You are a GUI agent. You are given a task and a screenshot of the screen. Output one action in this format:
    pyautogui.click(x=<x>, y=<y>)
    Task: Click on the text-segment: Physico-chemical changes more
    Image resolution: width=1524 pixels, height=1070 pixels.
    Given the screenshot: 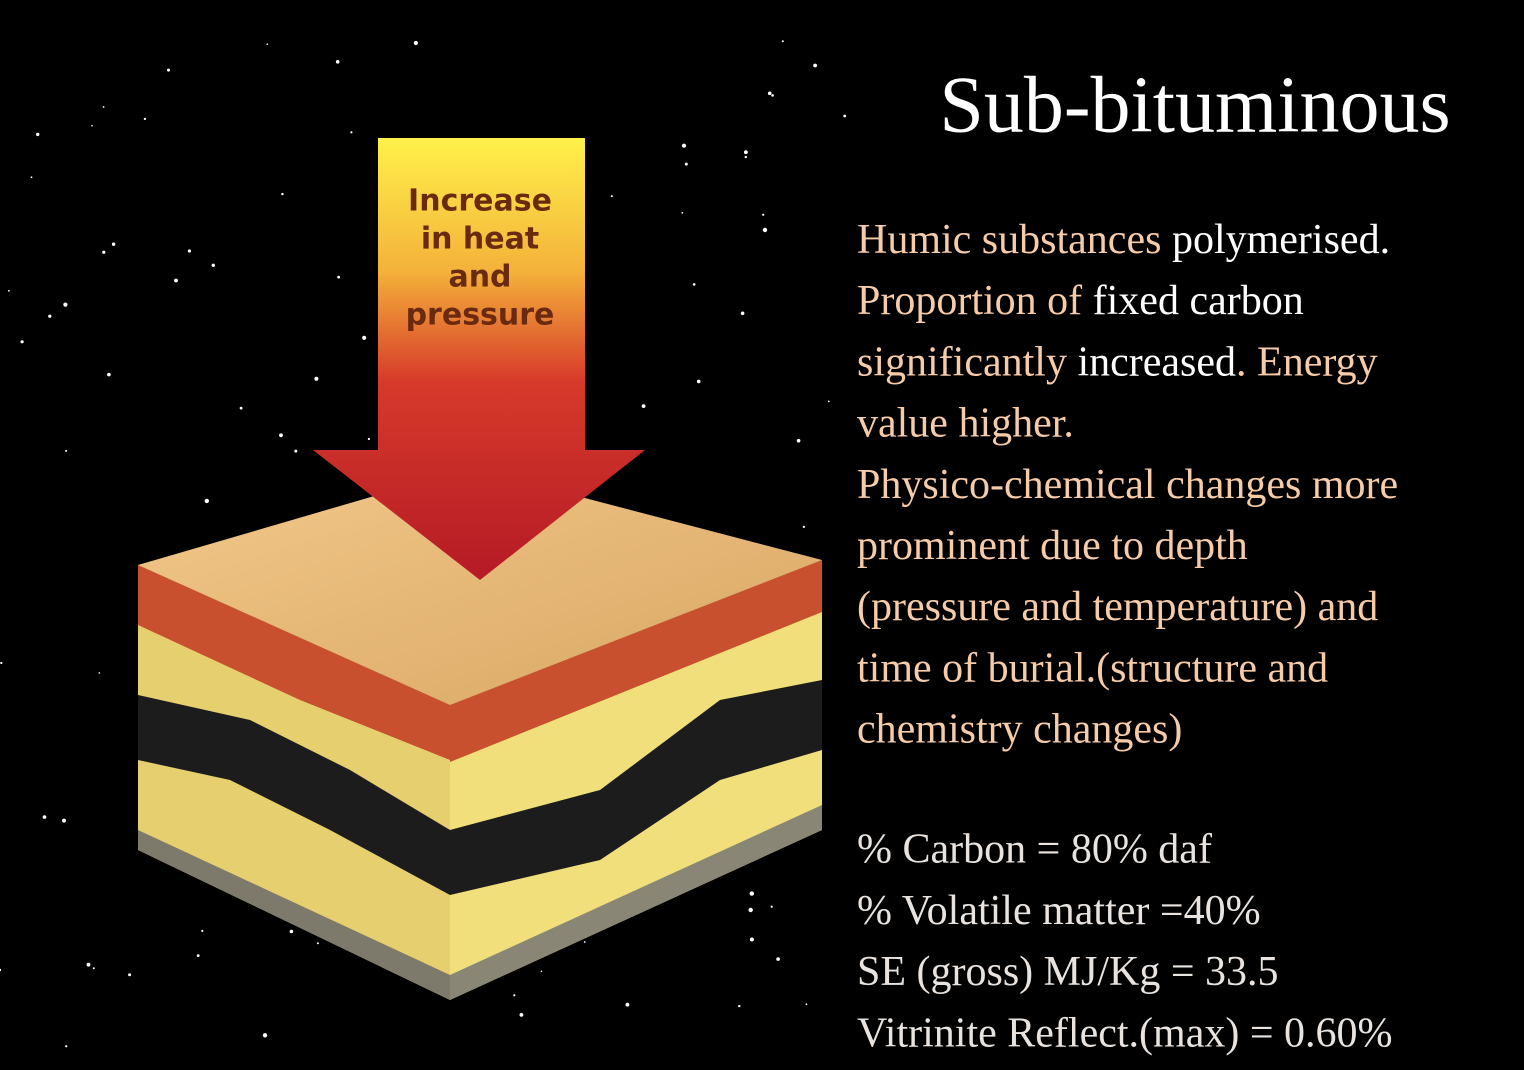 What is the action you would take?
    pyautogui.click(x=1127, y=484)
    